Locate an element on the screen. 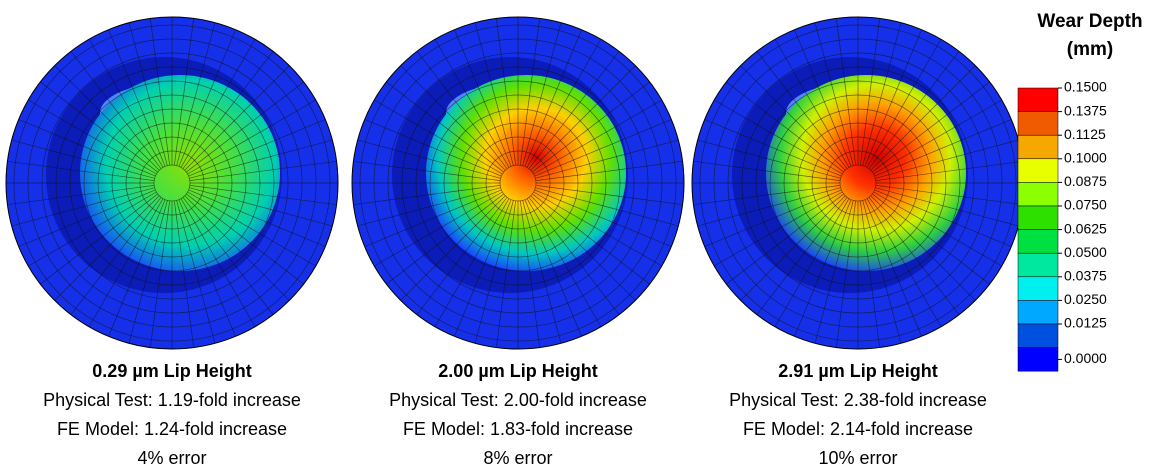 The image size is (1163, 468). legend-title: Wear Depth is located at coordinates (1089, 21).